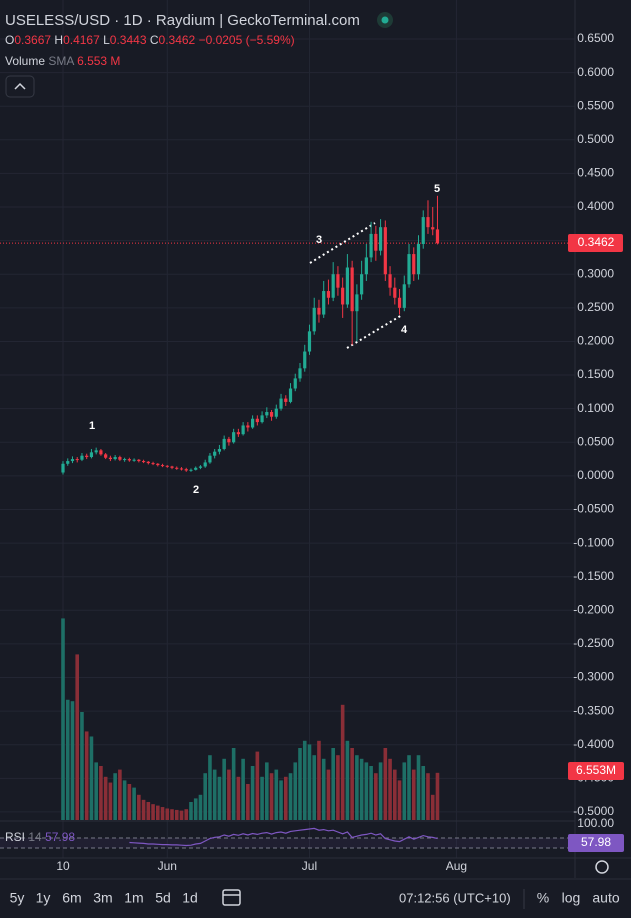 The height and width of the screenshot is (918, 631). I want to click on range-button: 1m, so click(133, 898).